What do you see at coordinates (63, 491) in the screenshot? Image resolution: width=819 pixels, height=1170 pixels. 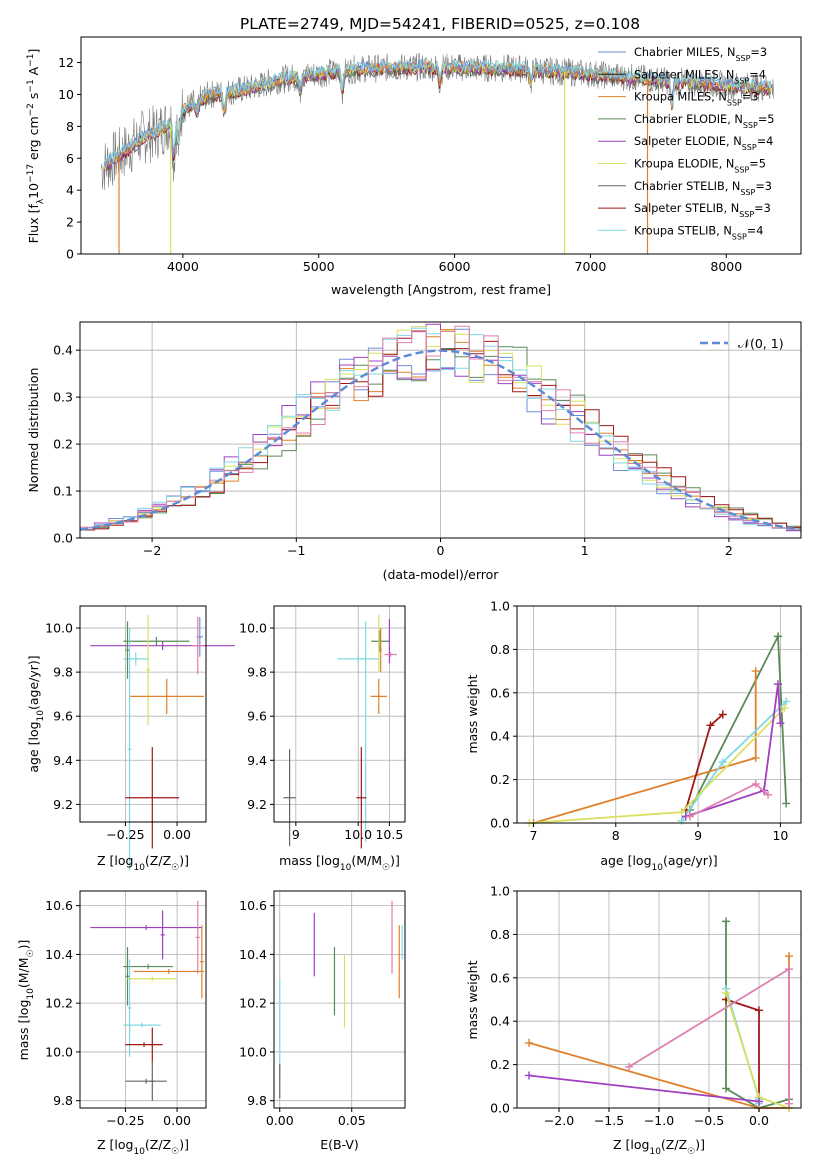 I see `residuals-ytick-label: 0.1` at bounding box center [63, 491].